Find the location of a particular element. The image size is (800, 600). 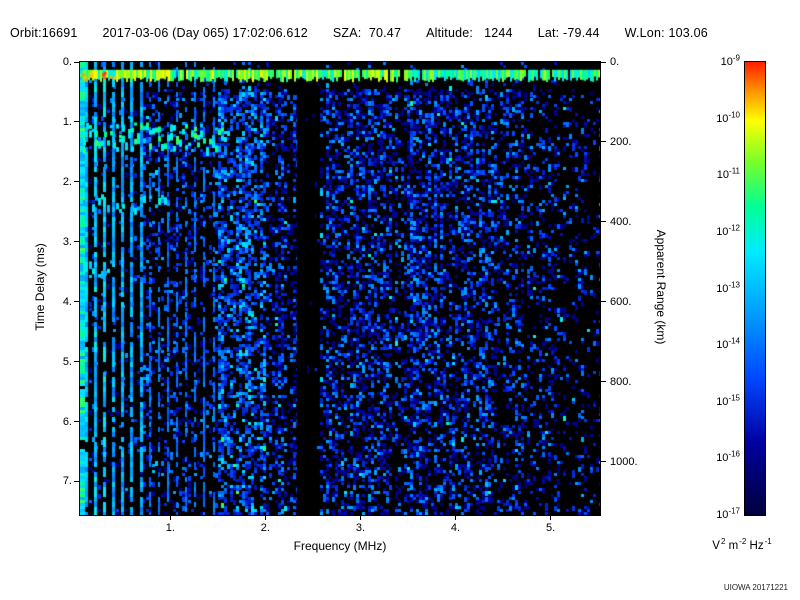

y-tick-label-left: 7. is located at coordinates (67, 481).